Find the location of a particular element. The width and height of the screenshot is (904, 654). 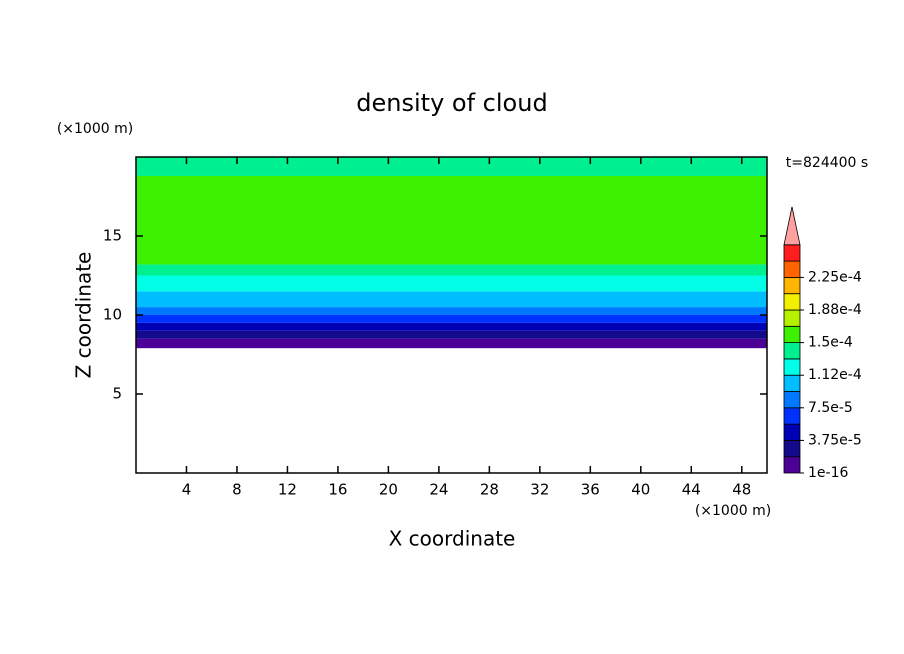

y-tick-label: 10 is located at coordinates (112, 315).